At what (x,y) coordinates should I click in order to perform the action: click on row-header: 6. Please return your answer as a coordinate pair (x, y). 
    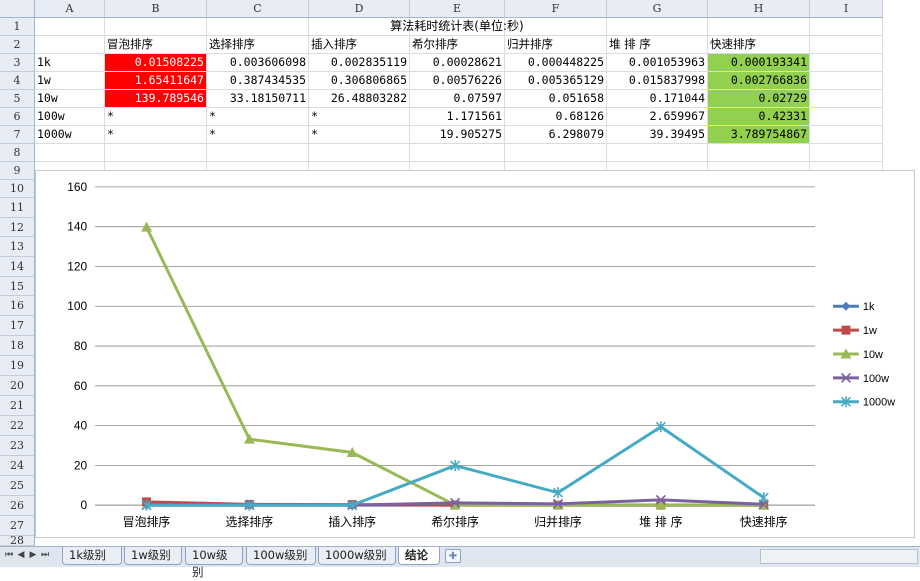
    Looking at the image, I should click on (17, 117).